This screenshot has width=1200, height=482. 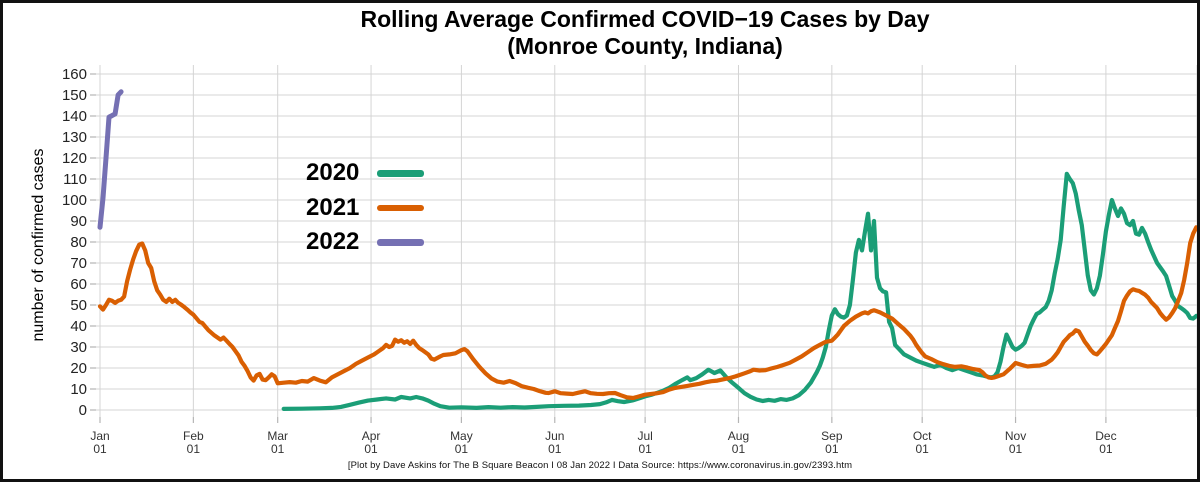 I want to click on legend-item-2021: 2021, so click(x=365, y=208).